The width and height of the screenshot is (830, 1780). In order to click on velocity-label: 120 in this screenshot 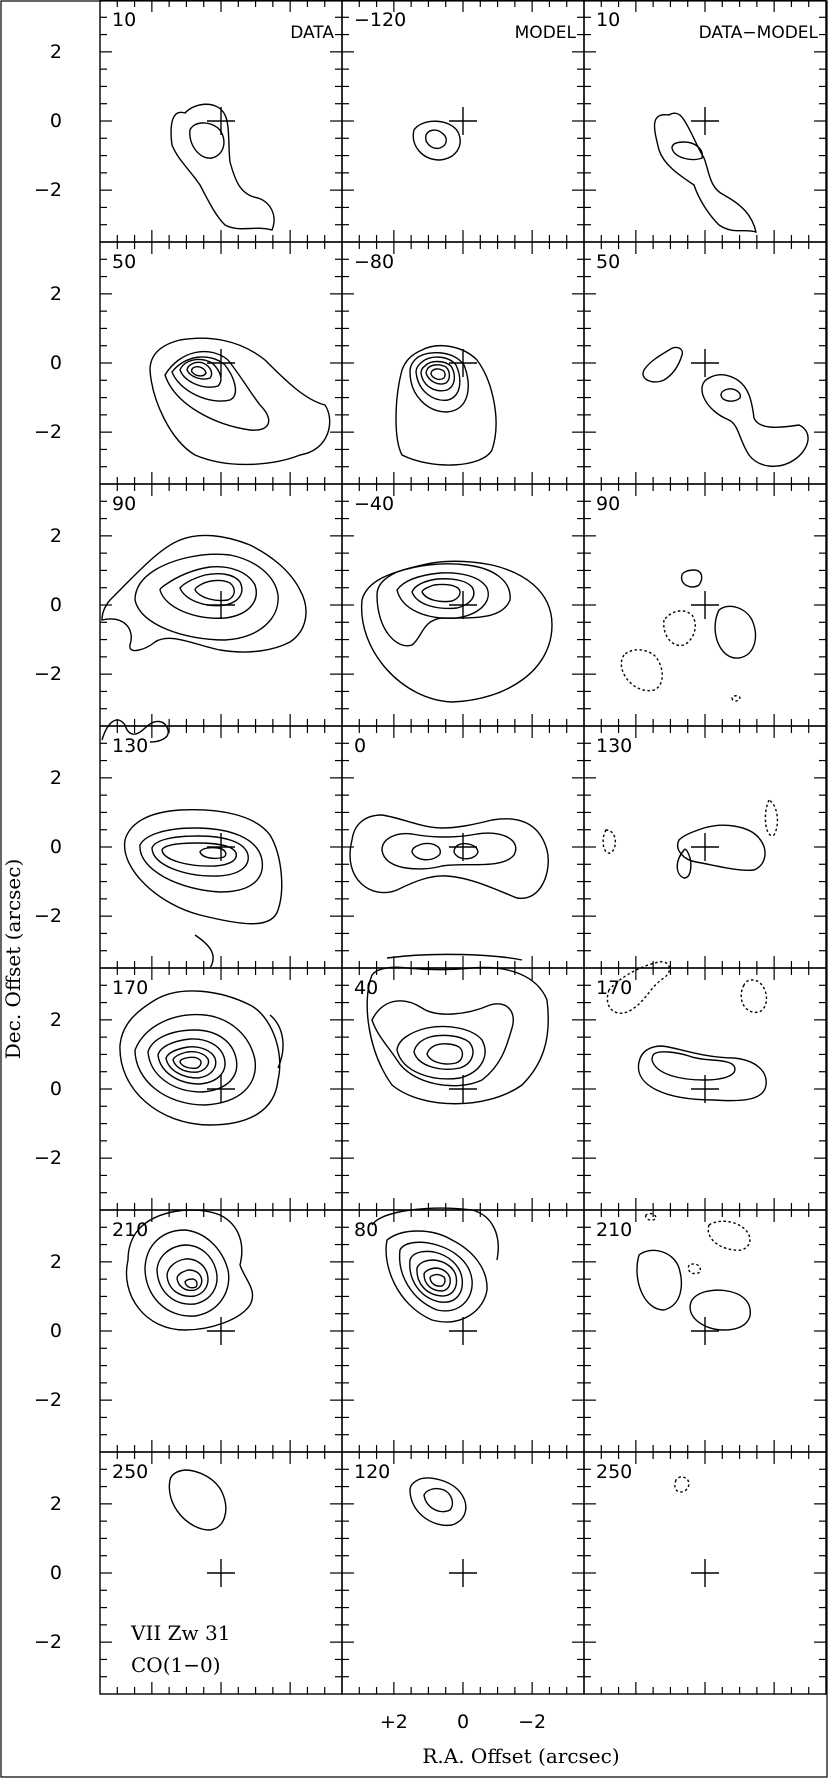, I will do `click(372, 1472)`.